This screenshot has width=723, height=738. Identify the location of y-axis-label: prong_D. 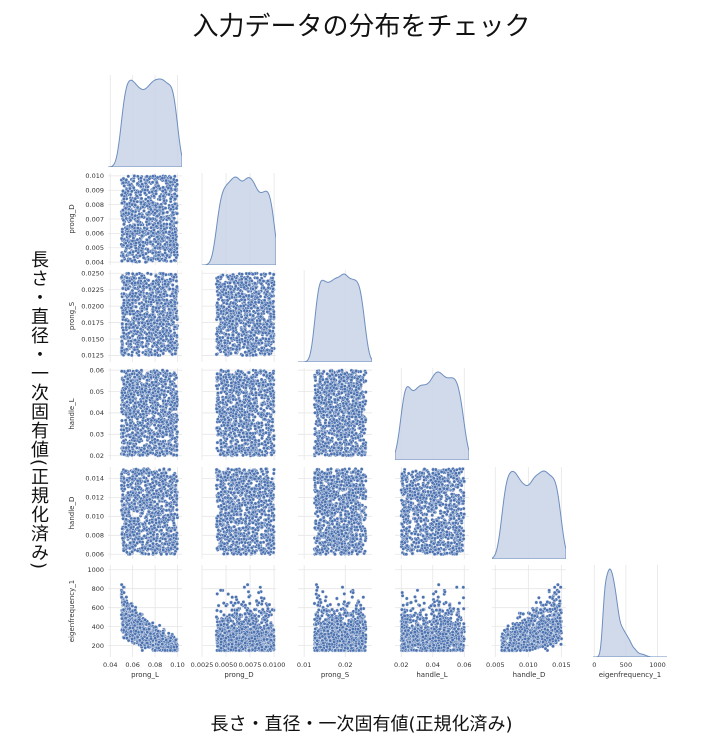
(72, 218).